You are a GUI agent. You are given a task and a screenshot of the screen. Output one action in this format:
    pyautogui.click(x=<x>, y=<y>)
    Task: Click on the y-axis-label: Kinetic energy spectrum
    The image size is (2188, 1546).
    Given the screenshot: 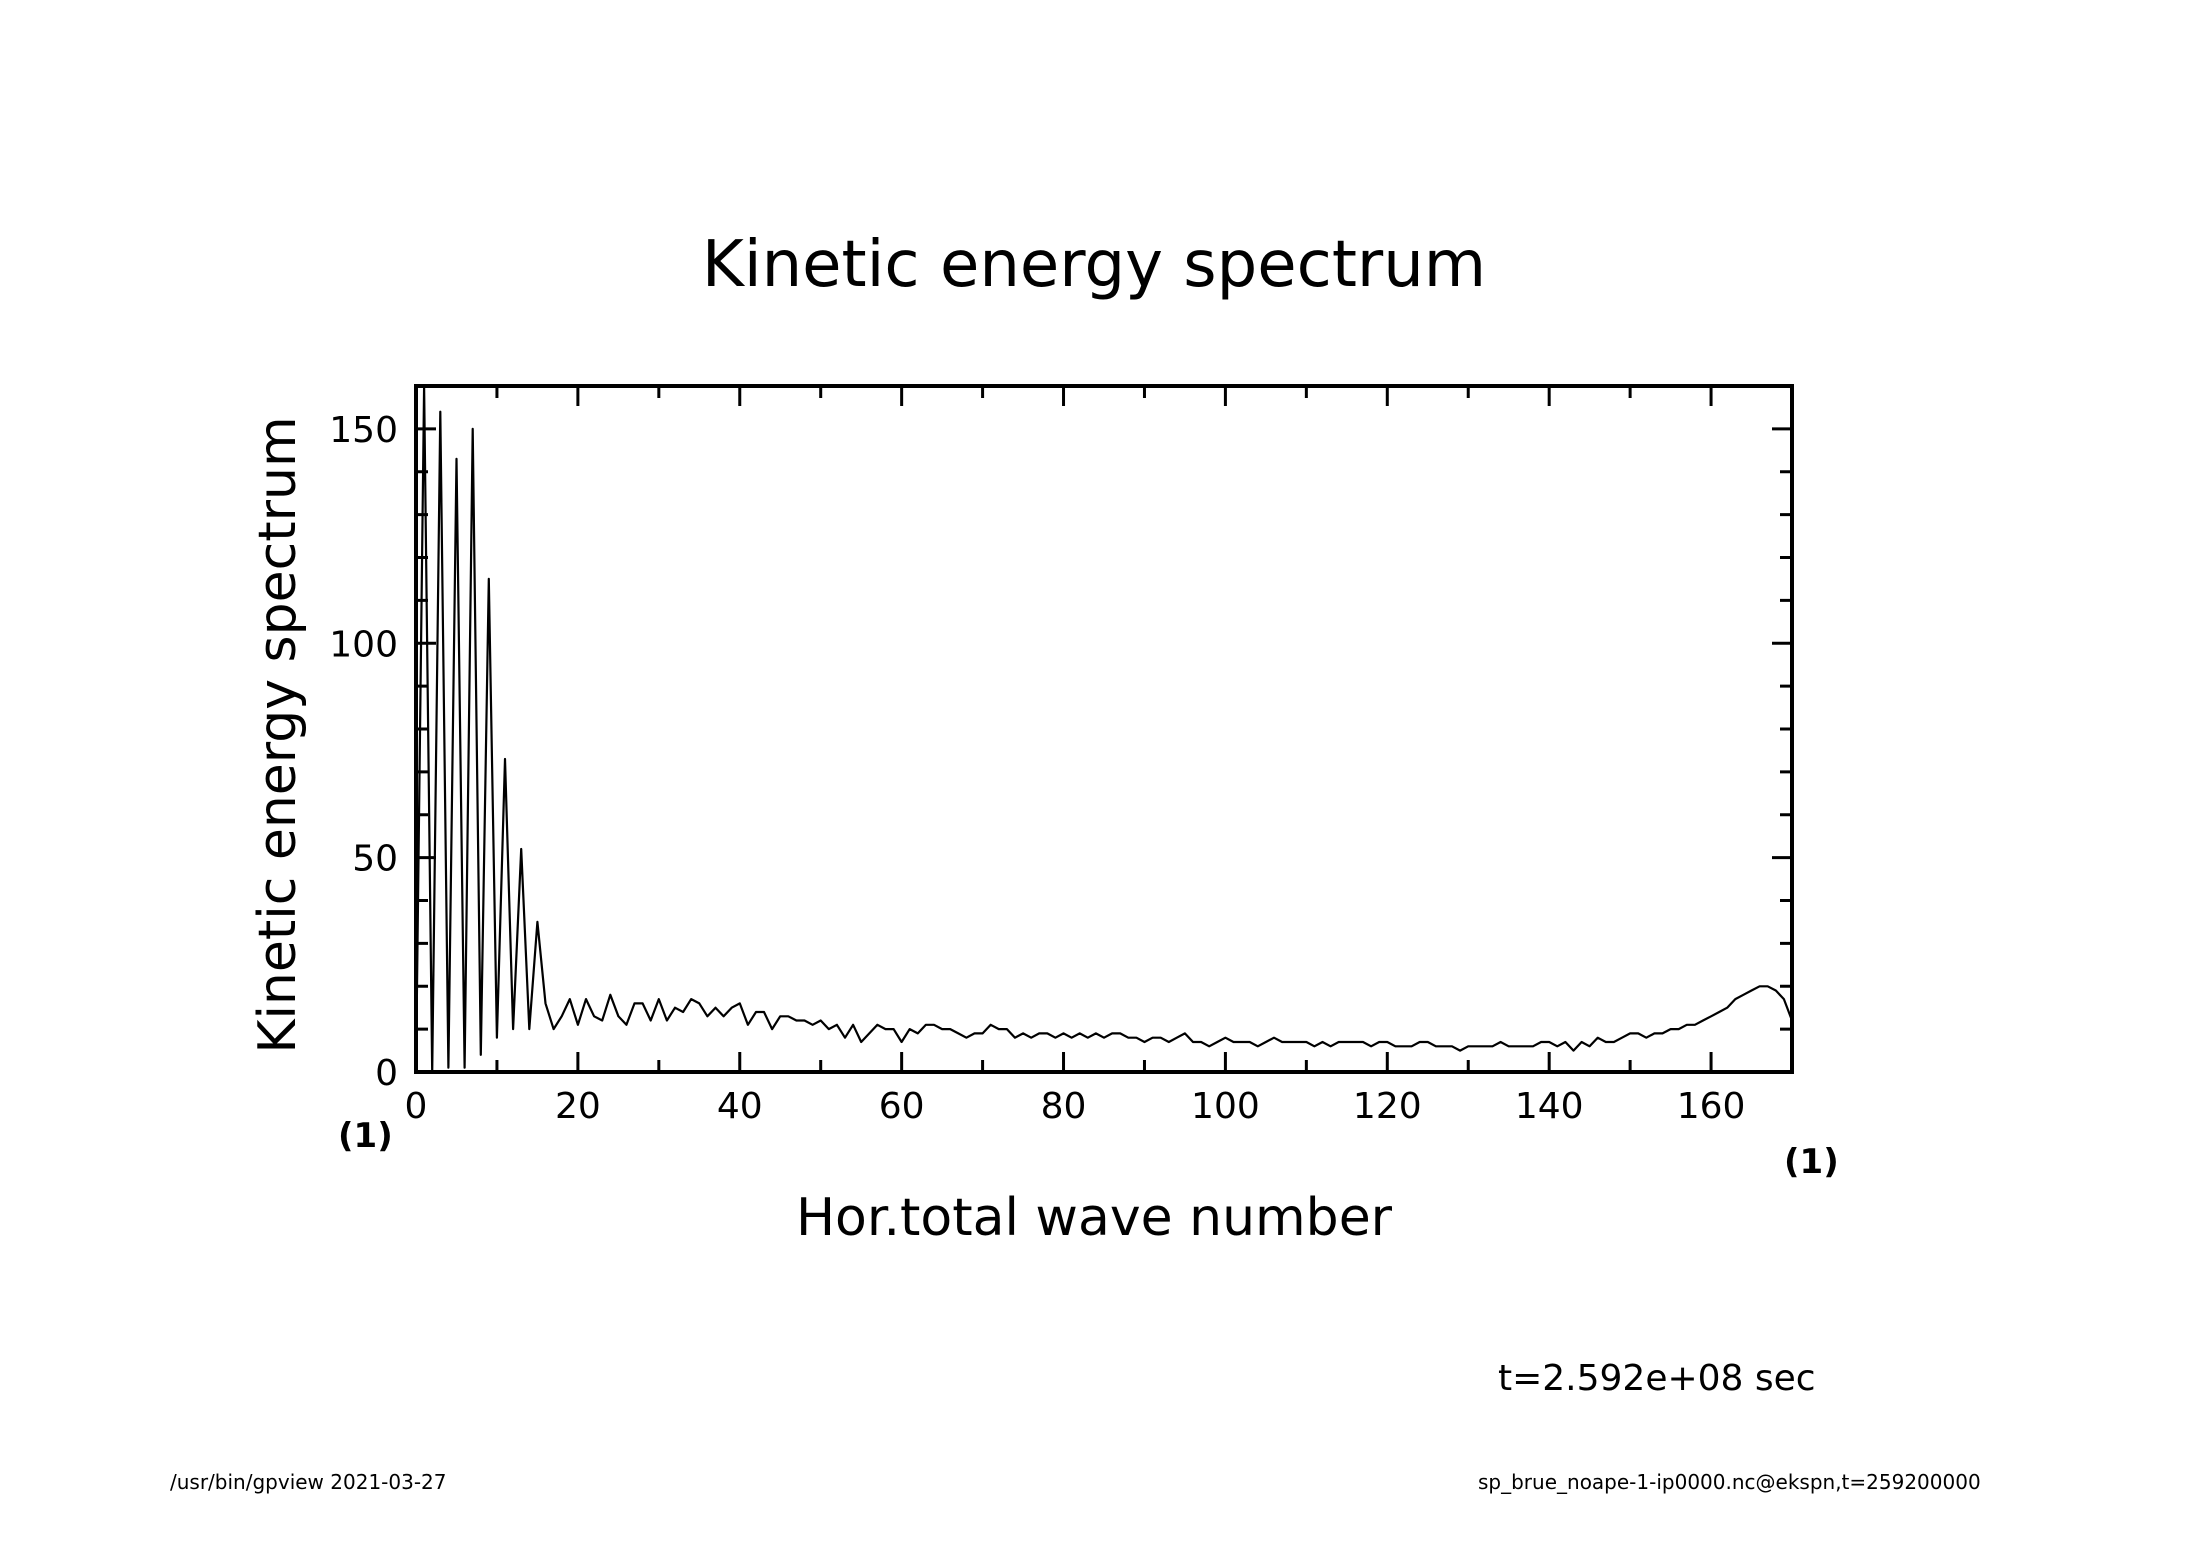 What is the action you would take?
    pyautogui.click(x=278, y=735)
    